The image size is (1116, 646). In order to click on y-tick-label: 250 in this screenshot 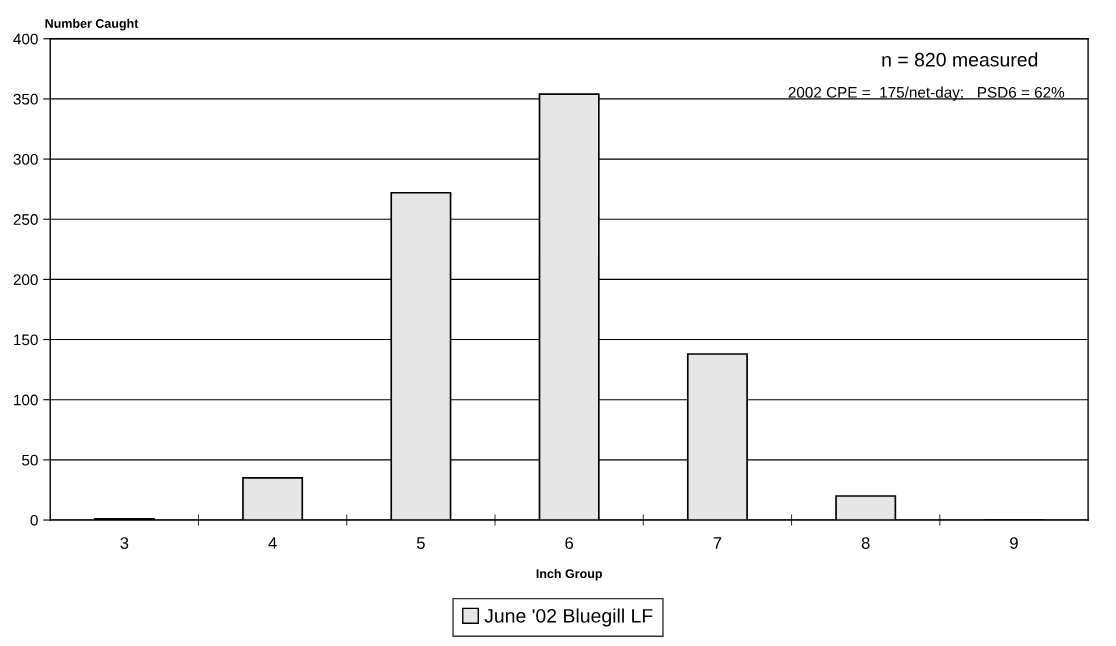, I will do `click(25, 219)`.